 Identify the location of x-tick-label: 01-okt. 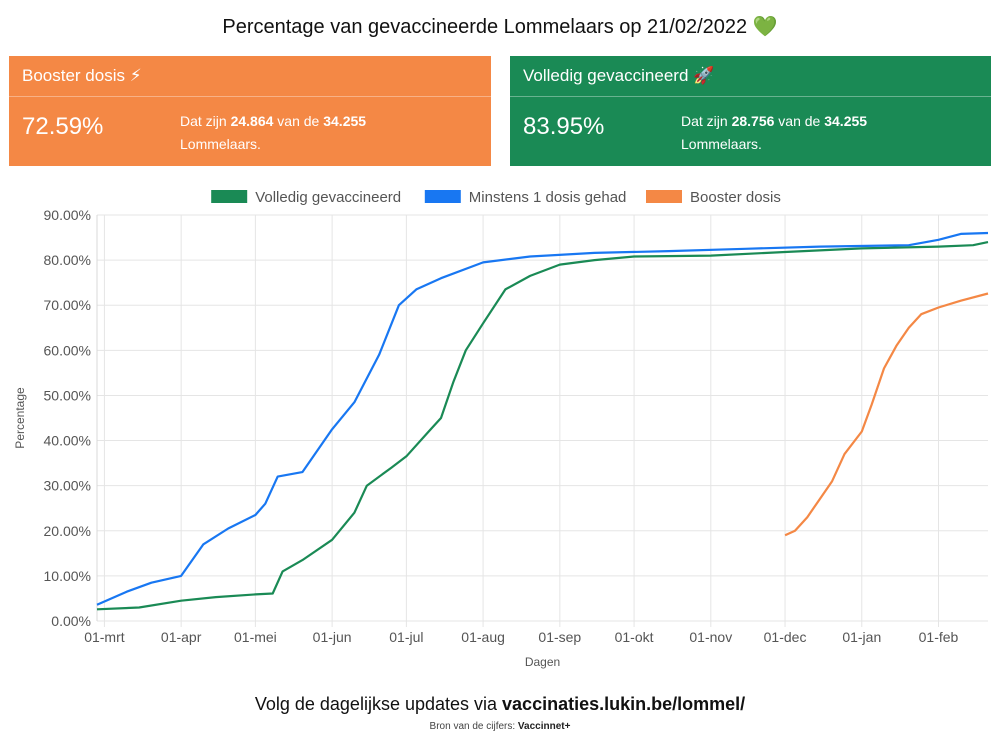
(634, 637).